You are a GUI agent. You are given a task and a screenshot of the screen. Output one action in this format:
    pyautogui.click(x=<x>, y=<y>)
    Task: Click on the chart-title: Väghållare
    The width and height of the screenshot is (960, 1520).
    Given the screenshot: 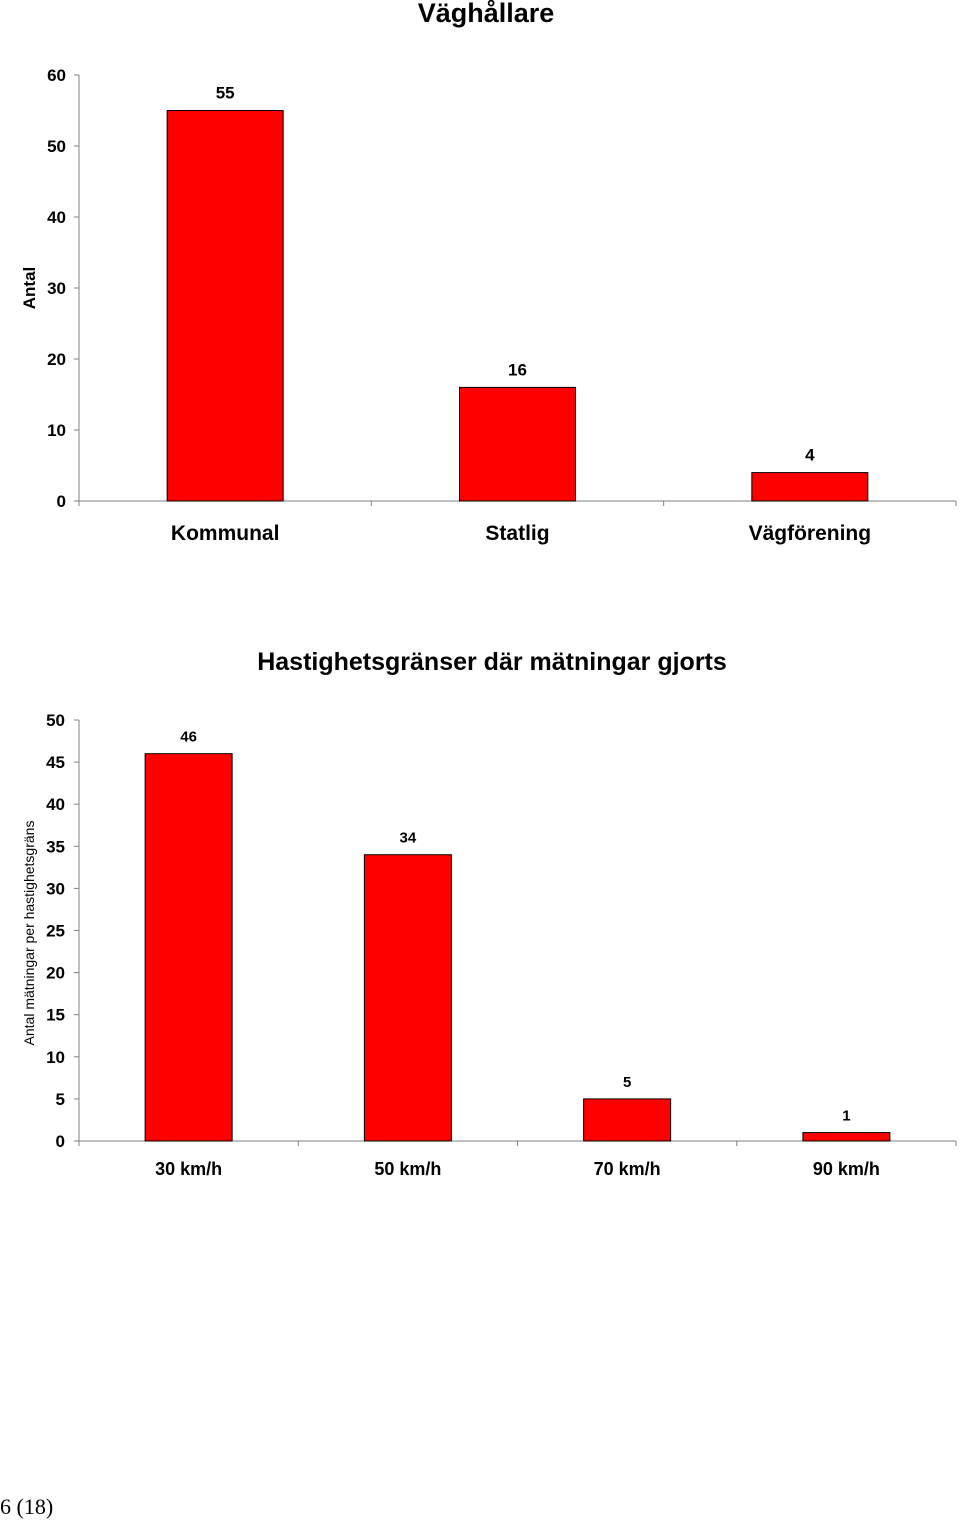 What is the action you would take?
    pyautogui.click(x=486, y=14)
    